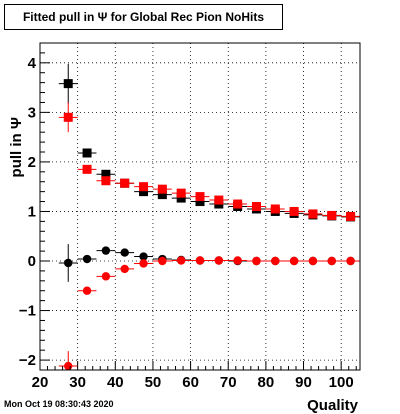 This screenshot has height=414, width=400. I want to click on x-tick-label: 30, so click(77, 382).